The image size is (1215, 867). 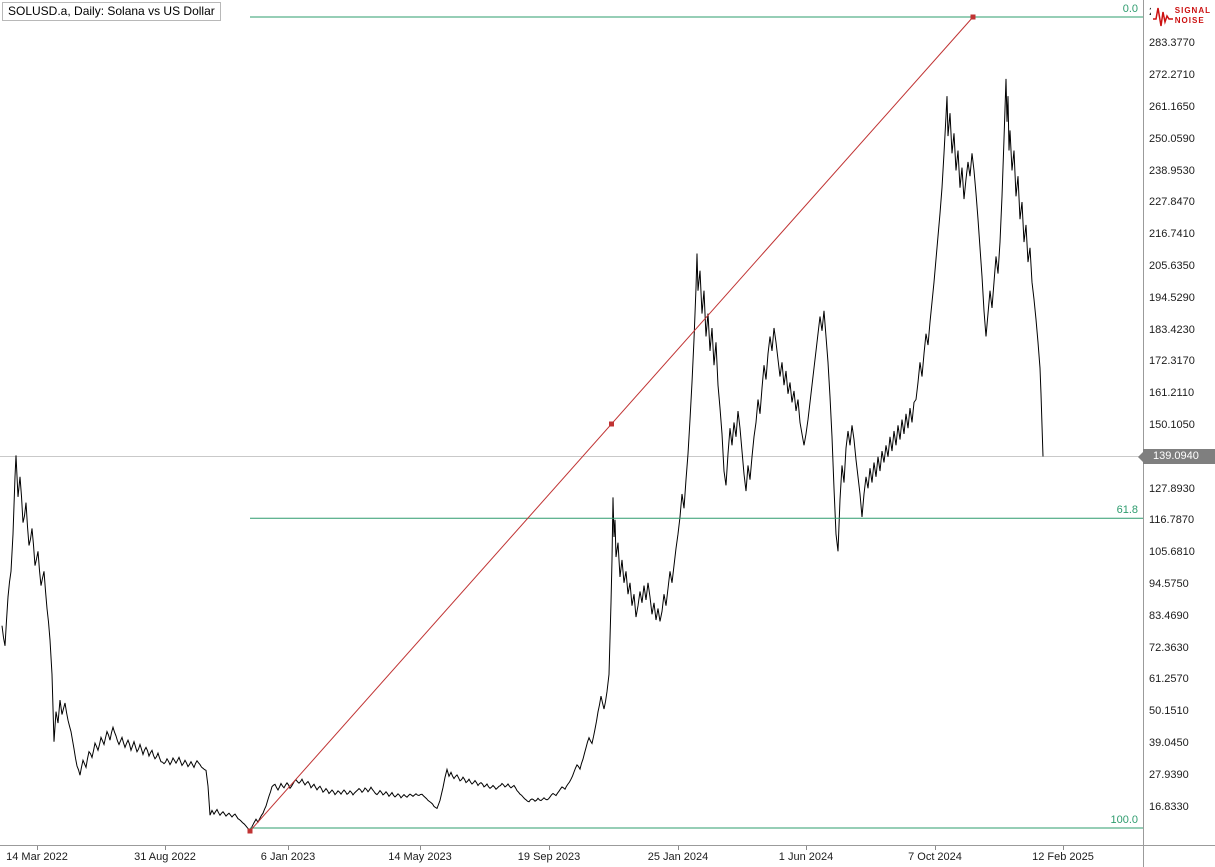 What do you see at coordinates (1172, 266) in the screenshot?
I see `price-axis-label: 205.6350` at bounding box center [1172, 266].